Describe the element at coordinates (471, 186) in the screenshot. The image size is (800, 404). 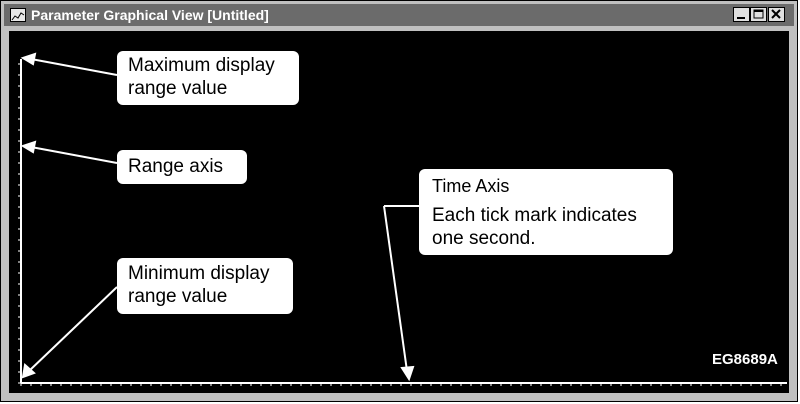
I see `time-axis-title: Time Axis` at that location.